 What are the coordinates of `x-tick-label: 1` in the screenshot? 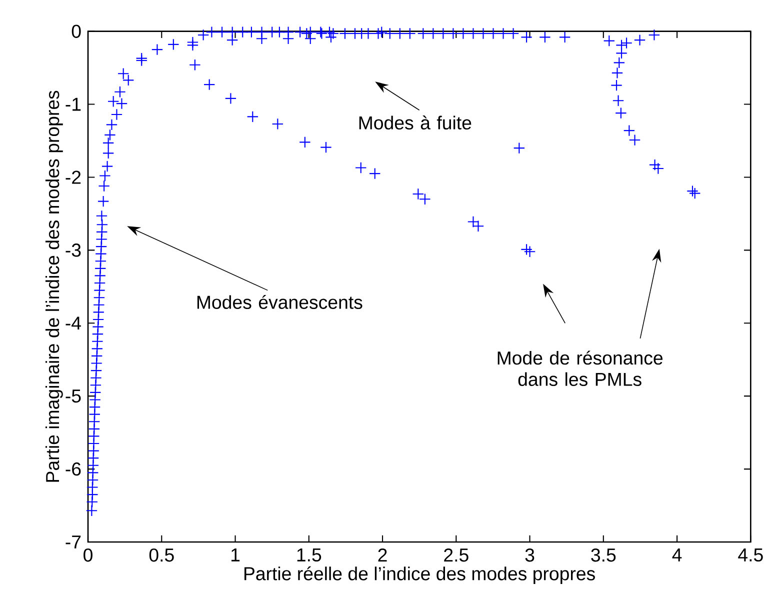 It's located at (235, 555).